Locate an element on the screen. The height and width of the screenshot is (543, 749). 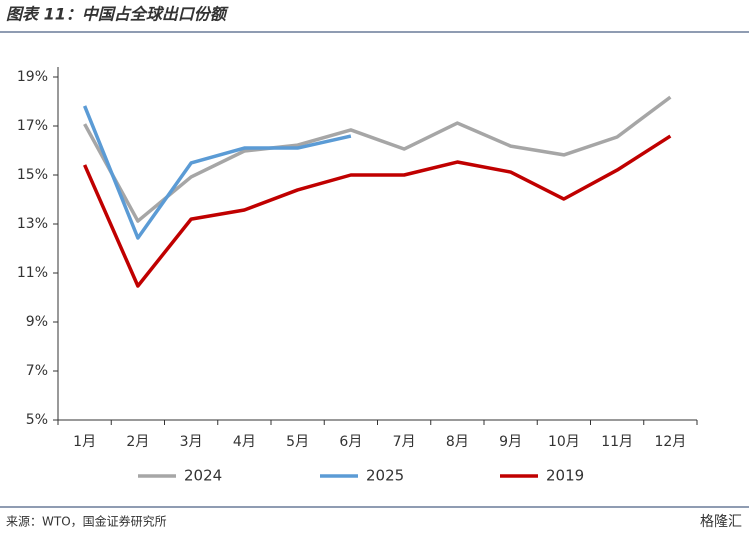
y-tick-label: 19% is located at coordinates (32, 77).